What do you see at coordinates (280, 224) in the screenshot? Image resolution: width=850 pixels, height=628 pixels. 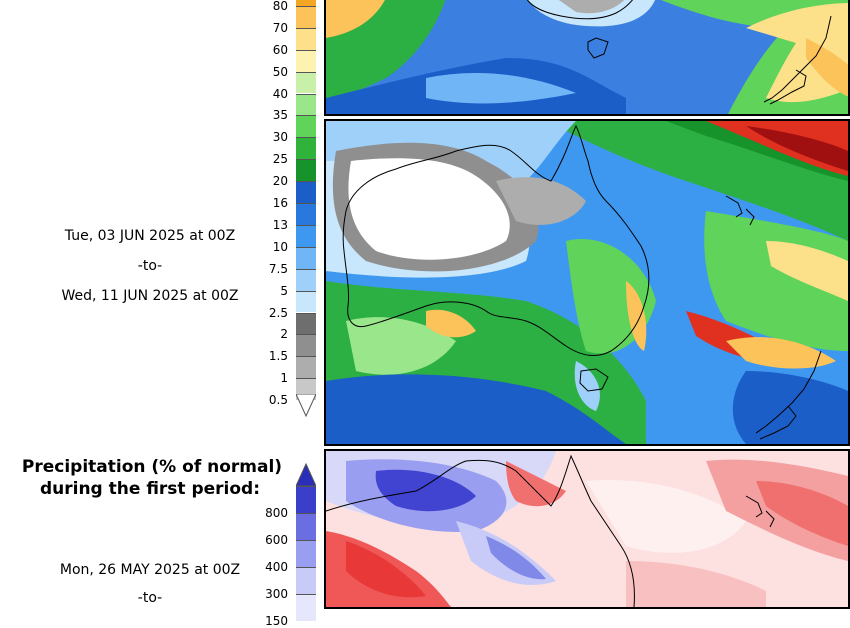 I see `colorbar-tick-label: 13` at bounding box center [280, 224].